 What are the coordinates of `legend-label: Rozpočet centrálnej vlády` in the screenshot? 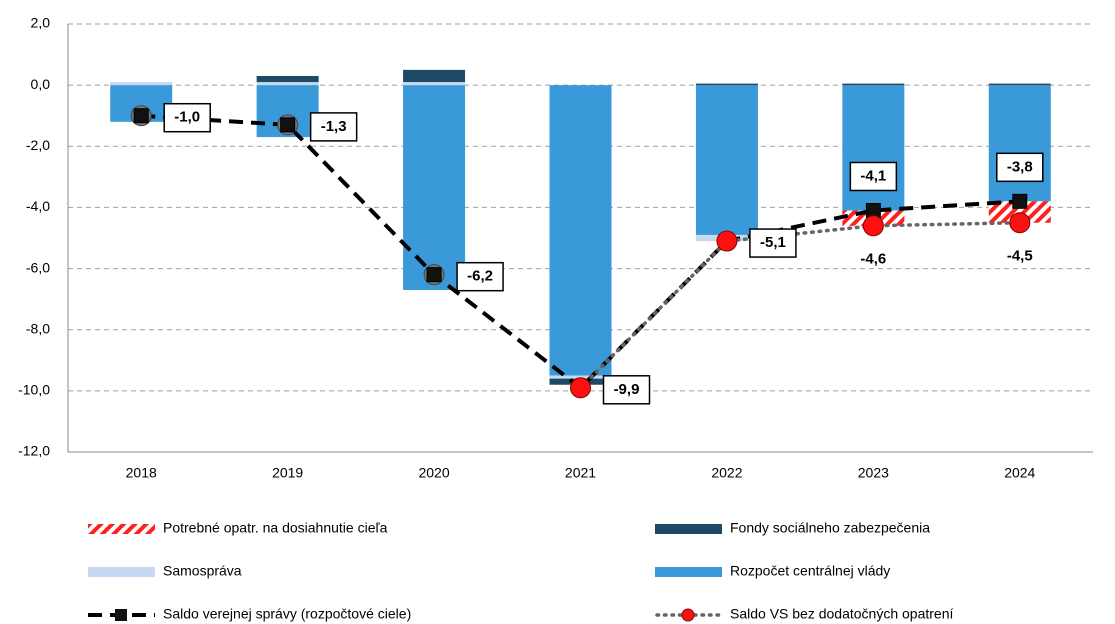 It's located at (810, 571).